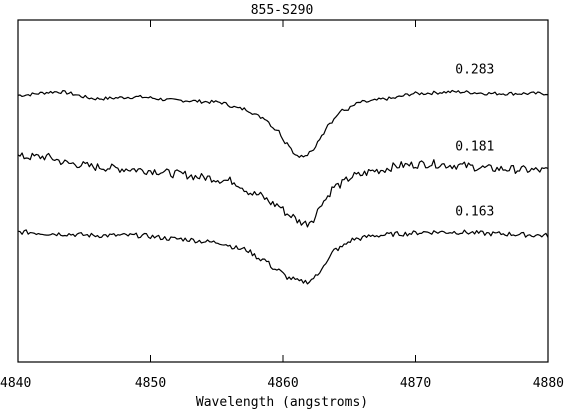  I want to click on x-tick-label: 4880, so click(548, 383).